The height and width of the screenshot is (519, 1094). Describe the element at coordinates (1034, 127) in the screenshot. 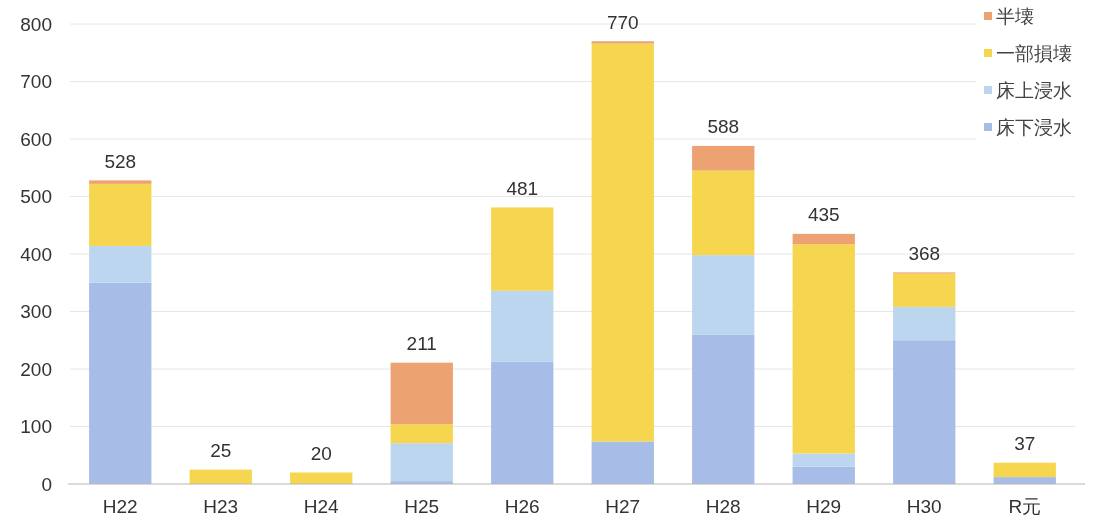

I see `legend-label: 床下浸水` at that location.